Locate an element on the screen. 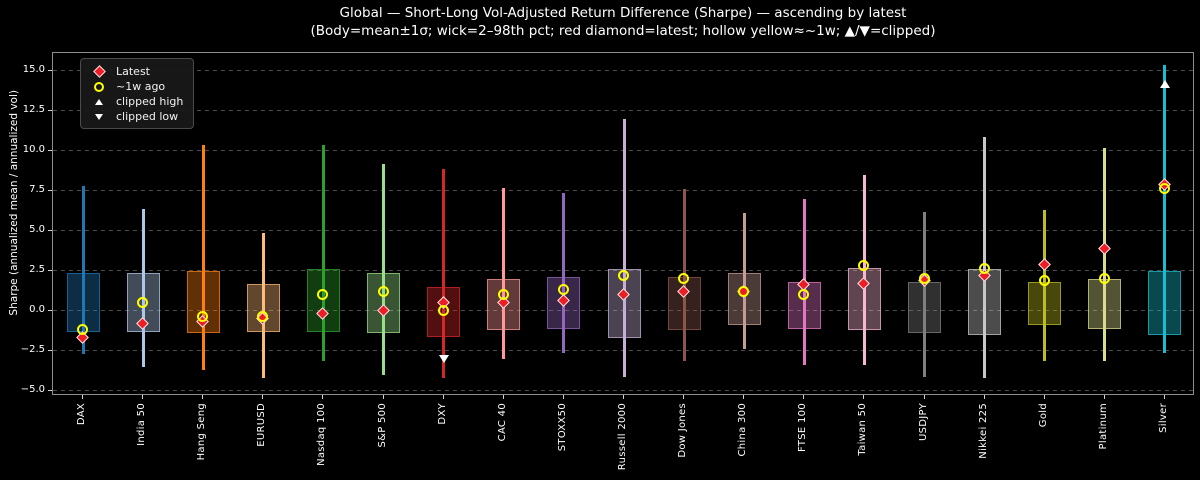 Image resolution: width=1200 pixels, height=480 pixels. legend-item-clipped-high: clipped high is located at coordinates (137, 101).